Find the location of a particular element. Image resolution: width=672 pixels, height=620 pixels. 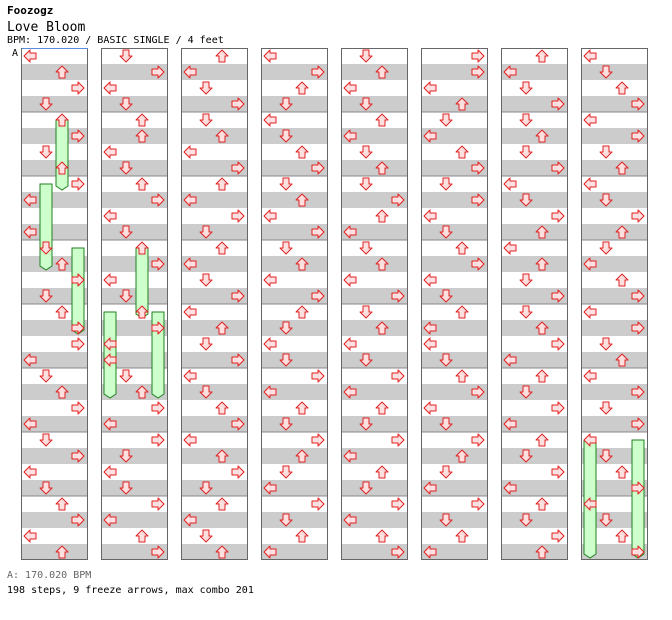

freeze-arrow is located at coordinates (158, 355).